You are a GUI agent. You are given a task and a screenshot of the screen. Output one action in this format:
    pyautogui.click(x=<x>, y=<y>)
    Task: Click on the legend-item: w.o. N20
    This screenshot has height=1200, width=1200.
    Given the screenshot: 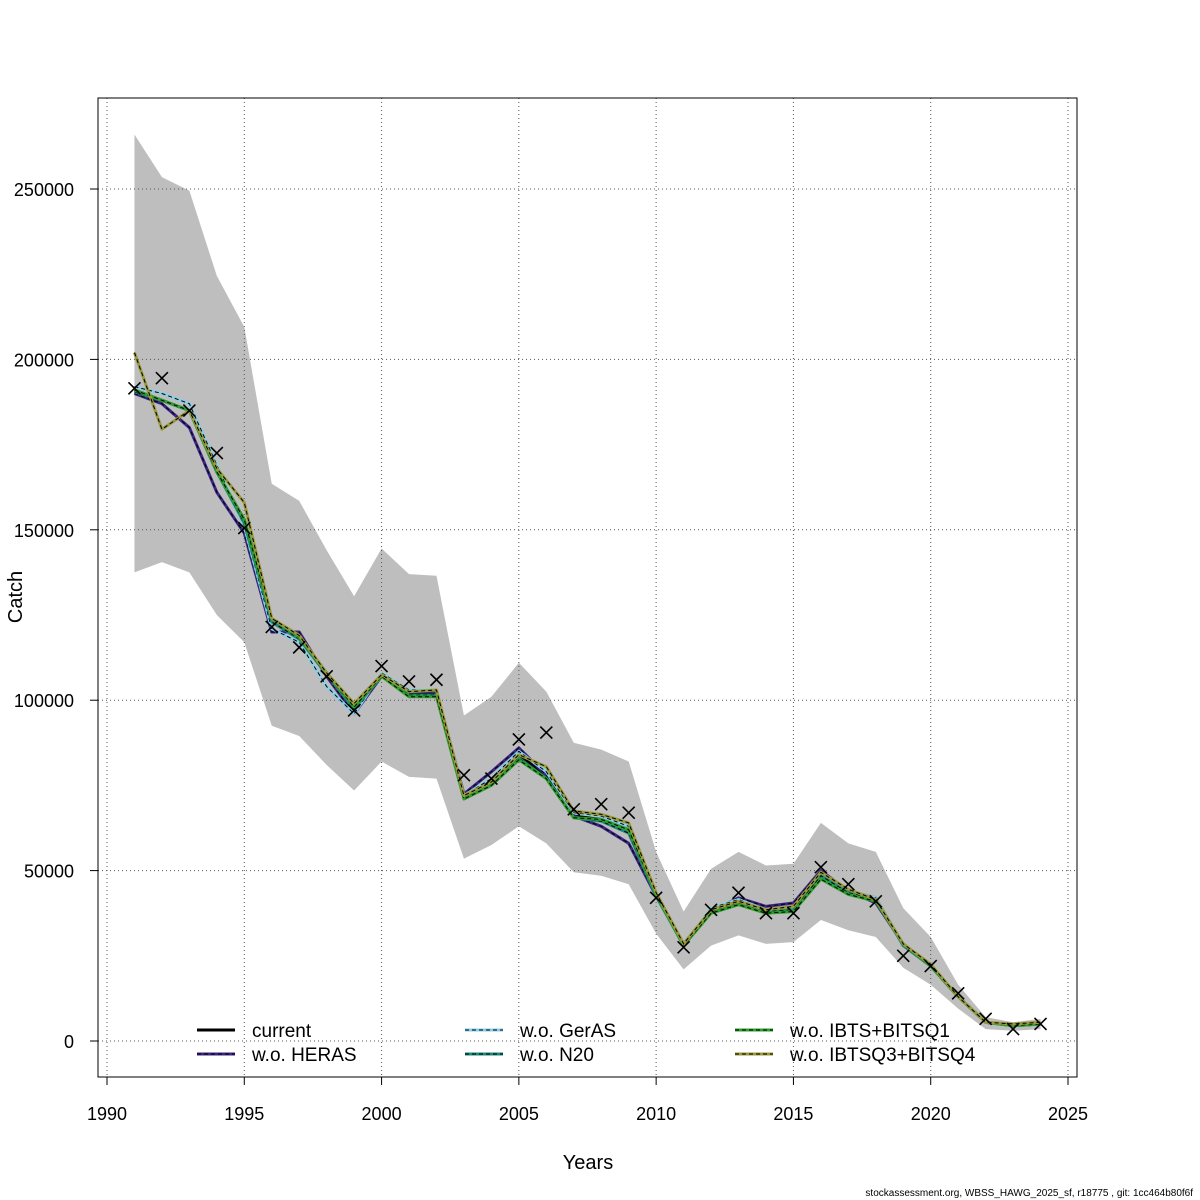 What is the action you would take?
    pyautogui.click(x=529, y=1055)
    